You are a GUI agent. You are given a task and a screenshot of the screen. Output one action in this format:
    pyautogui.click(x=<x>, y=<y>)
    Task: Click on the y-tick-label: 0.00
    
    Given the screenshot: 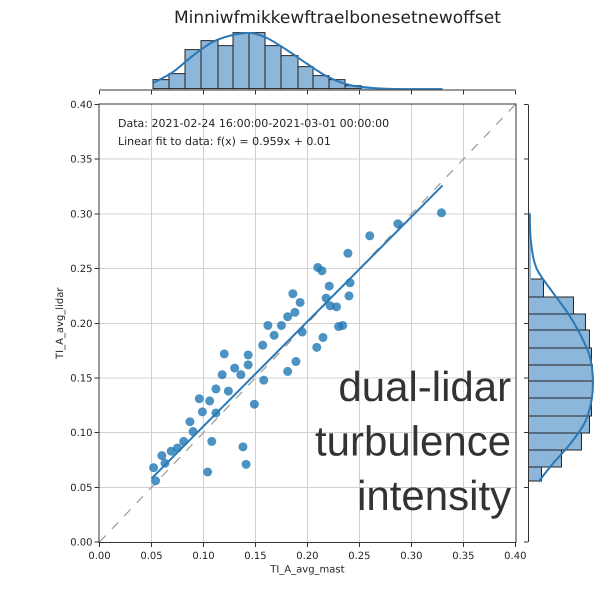 What is the action you would take?
    pyautogui.click(x=81, y=543)
    